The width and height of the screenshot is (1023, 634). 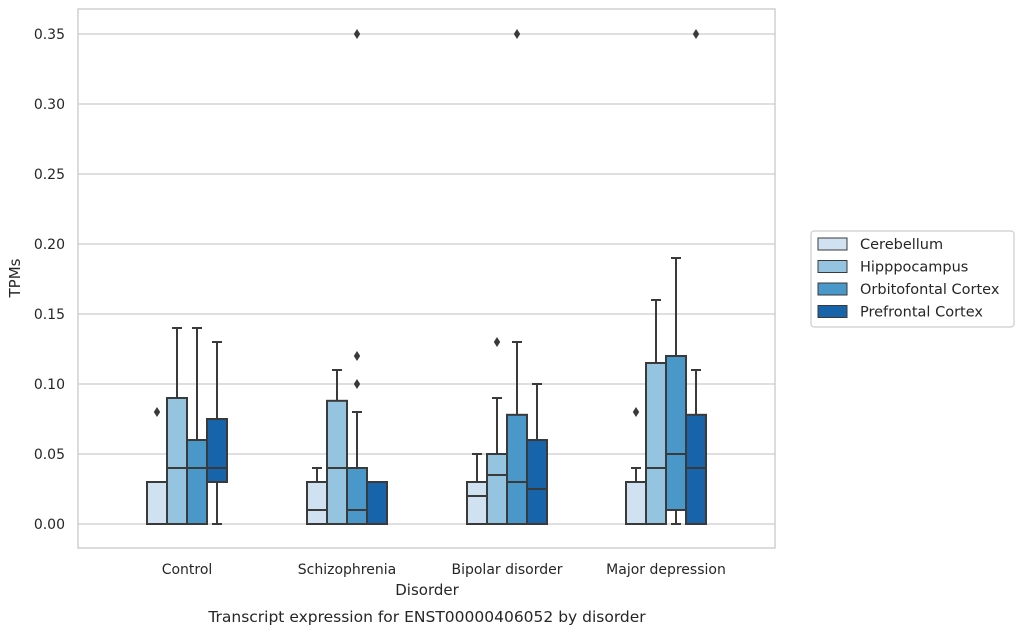 What do you see at coordinates (506, 570) in the screenshot?
I see `x-tick-label: Bipolar disorder` at bounding box center [506, 570].